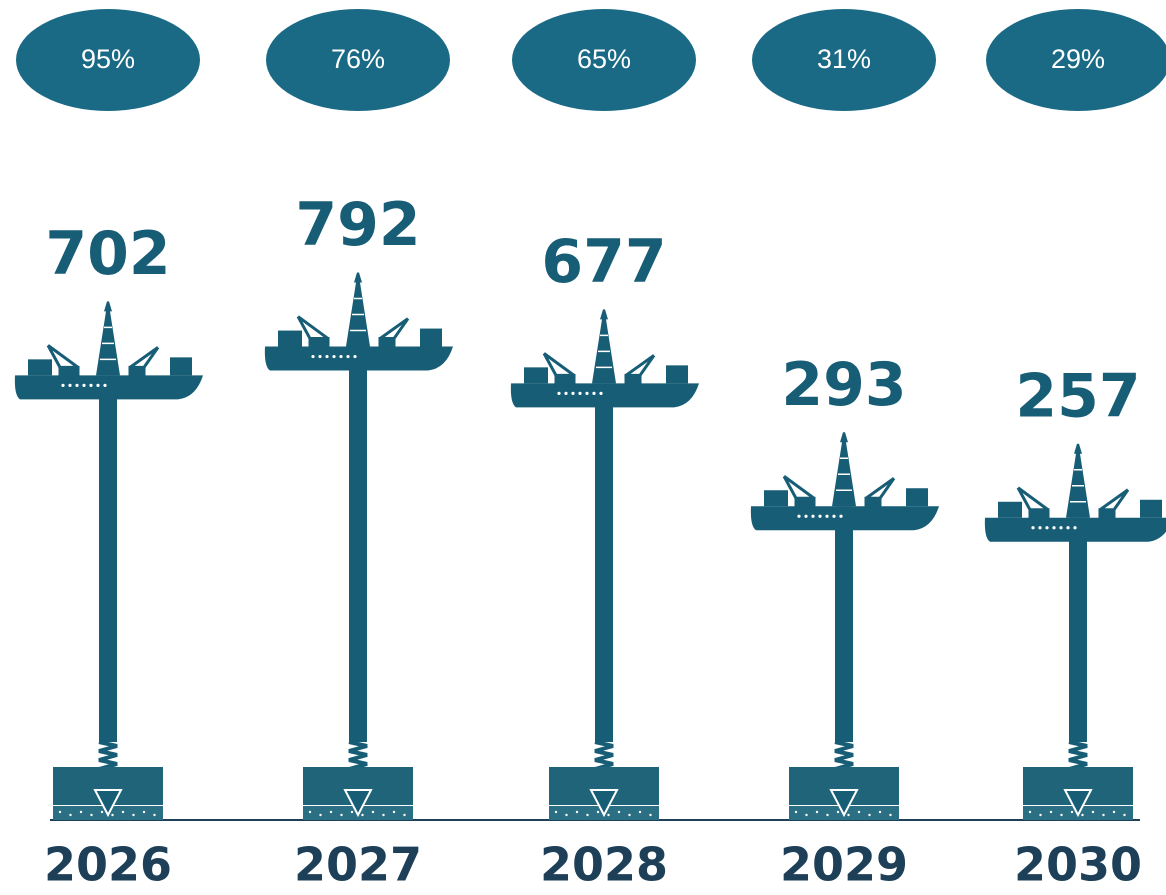 The height and width of the screenshot is (895, 1166). Describe the element at coordinates (603, 262) in the screenshot. I see `value-label: 677` at that location.